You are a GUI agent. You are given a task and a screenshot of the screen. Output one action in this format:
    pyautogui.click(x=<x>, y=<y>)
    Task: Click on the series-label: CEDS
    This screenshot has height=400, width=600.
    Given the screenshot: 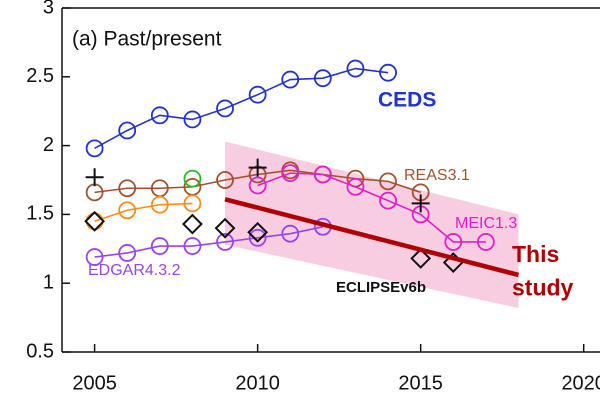 What is the action you would take?
    pyautogui.click(x=407, y=100)
    